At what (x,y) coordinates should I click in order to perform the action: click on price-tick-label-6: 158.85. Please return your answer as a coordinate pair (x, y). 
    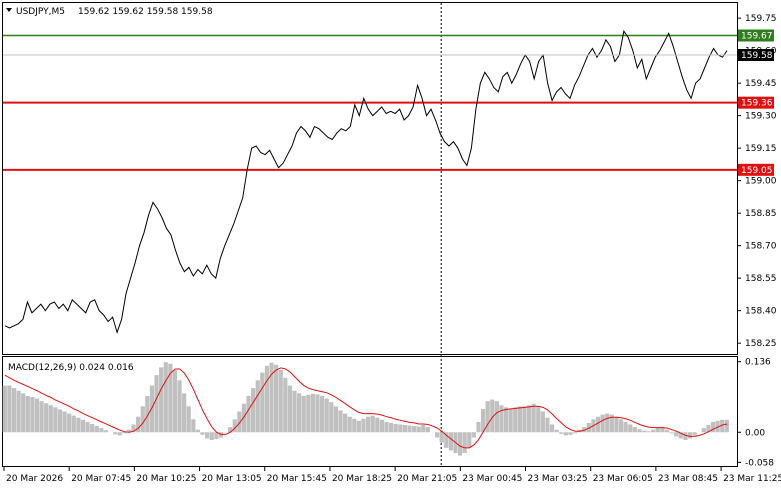
    Looking at the image, I should click on (761, 214).